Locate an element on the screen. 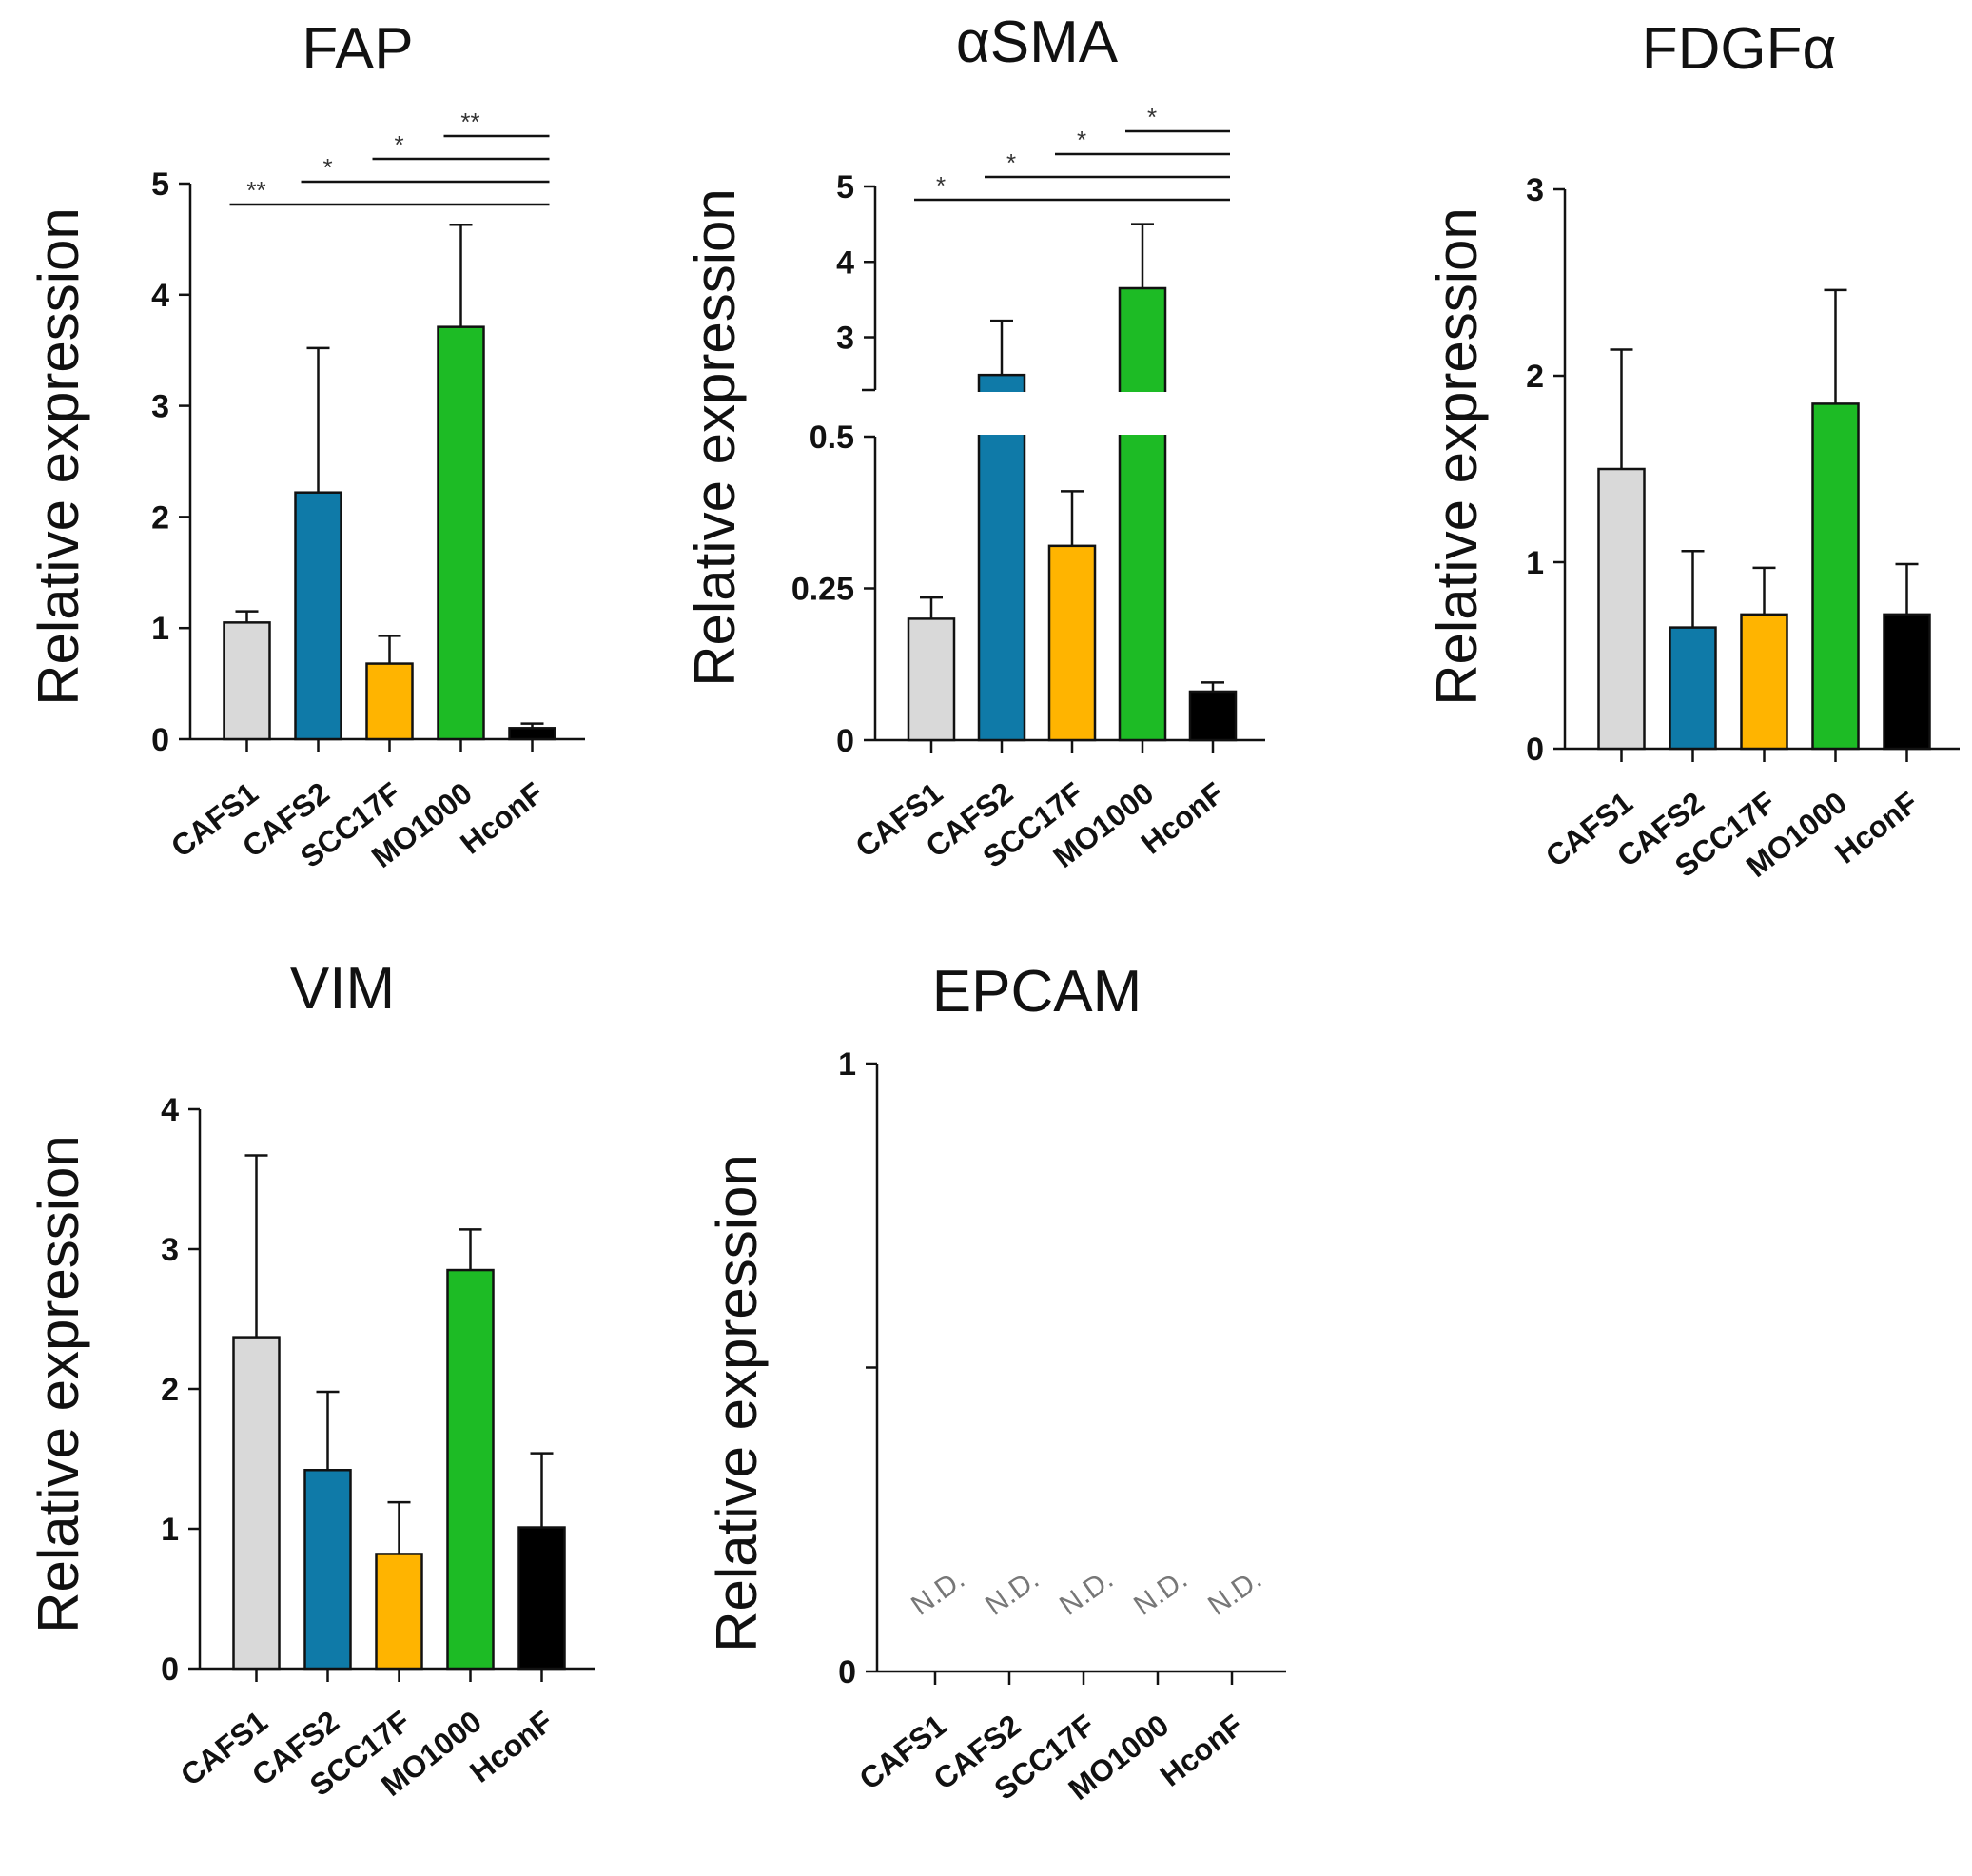  chart-title: VIM is located at coordinates (342, 989).